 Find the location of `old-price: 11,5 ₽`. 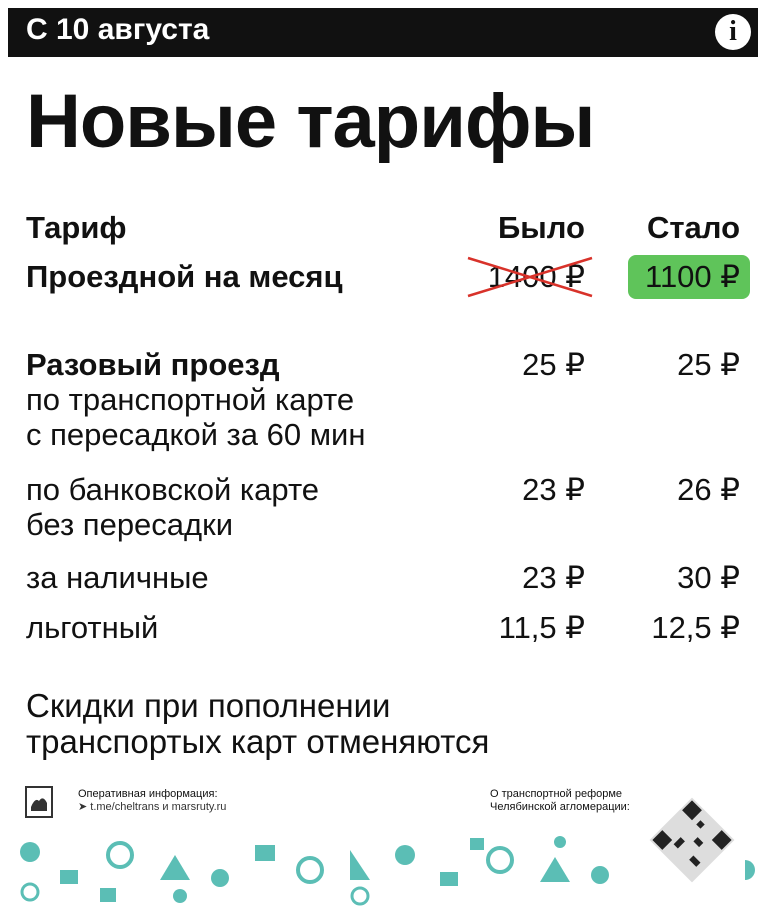

old-price: 11,5 ₽ is located at coordinates (541, 627).